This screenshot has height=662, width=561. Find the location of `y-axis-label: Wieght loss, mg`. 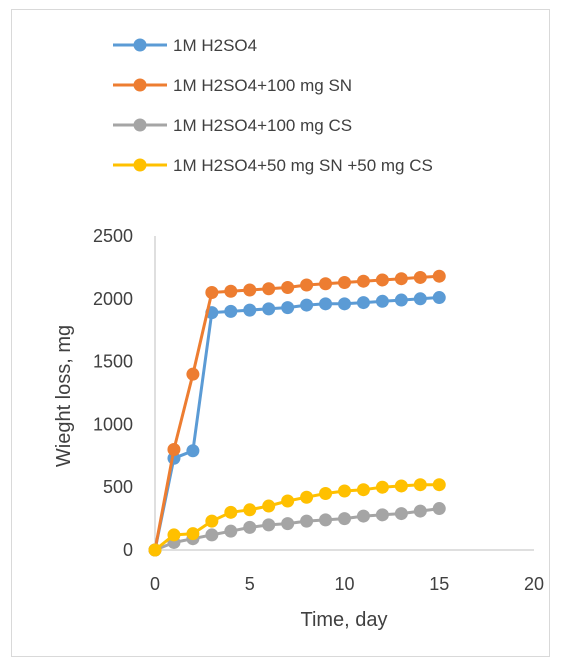

y-axis-label: Wieght loss, mg is located at coordinates (64, 396).